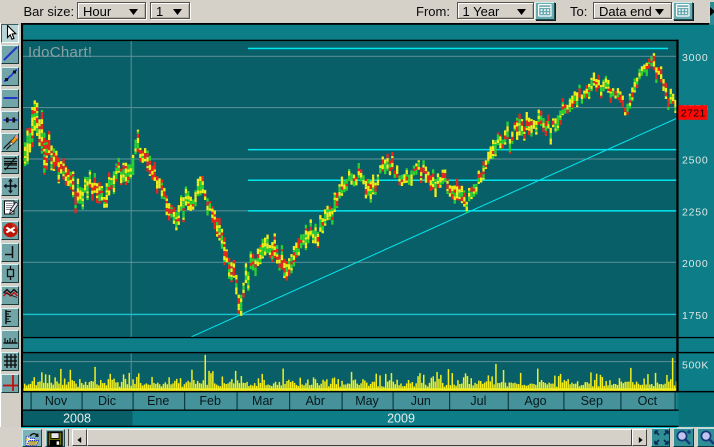  I want to click on svg-text: Nov, so click(56, 401).